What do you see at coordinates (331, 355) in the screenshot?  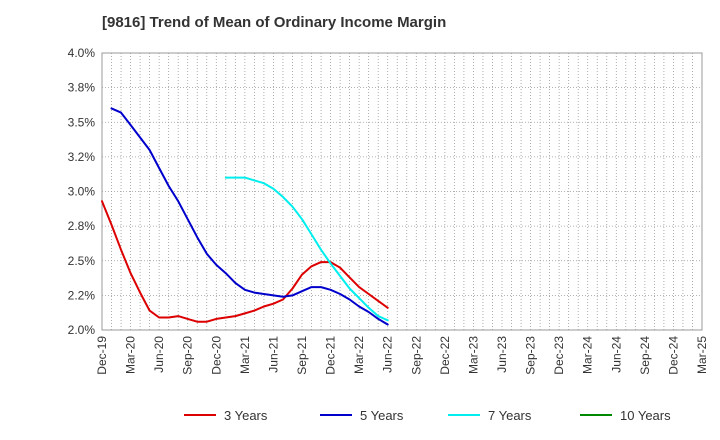 I see `x-tick-label: Dec-21` at bounding box center [331, 355].